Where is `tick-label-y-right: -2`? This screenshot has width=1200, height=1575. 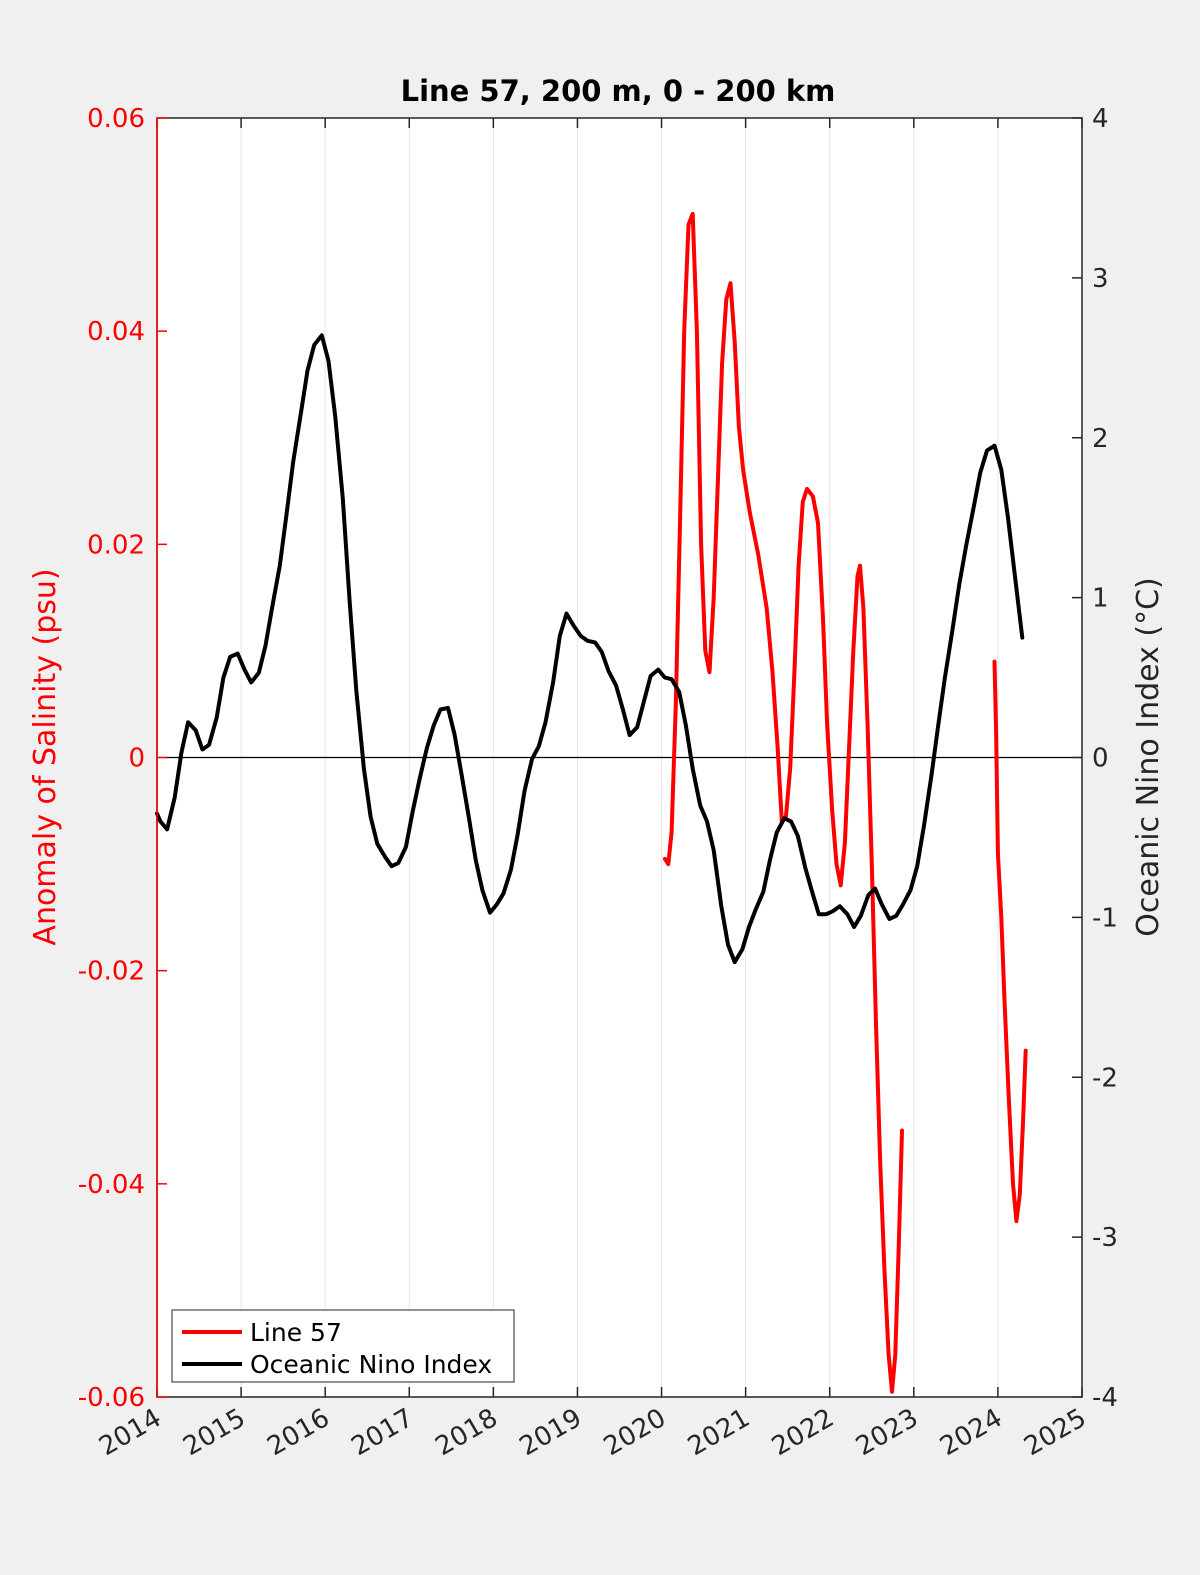 tick-label-y-right: -2 is located at coordinates (1105, 1078).